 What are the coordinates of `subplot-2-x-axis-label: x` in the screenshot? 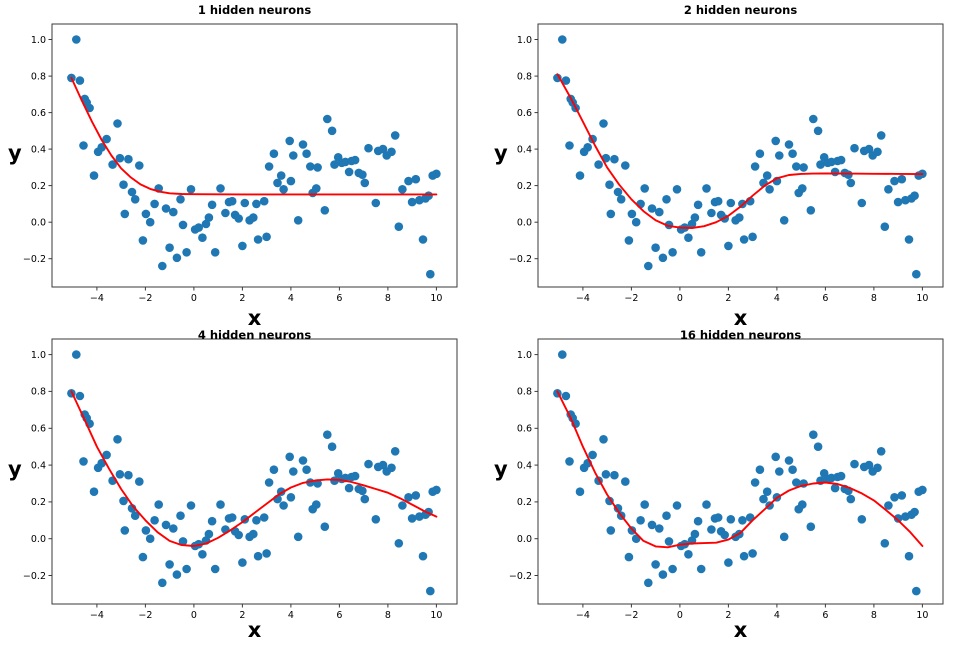 It's located at (740, 318).